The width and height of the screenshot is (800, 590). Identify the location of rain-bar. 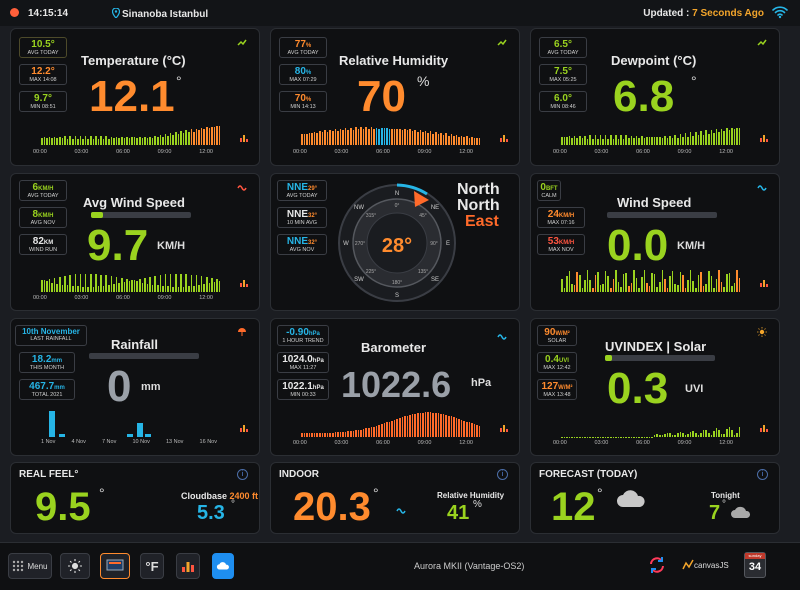
(62, 435).